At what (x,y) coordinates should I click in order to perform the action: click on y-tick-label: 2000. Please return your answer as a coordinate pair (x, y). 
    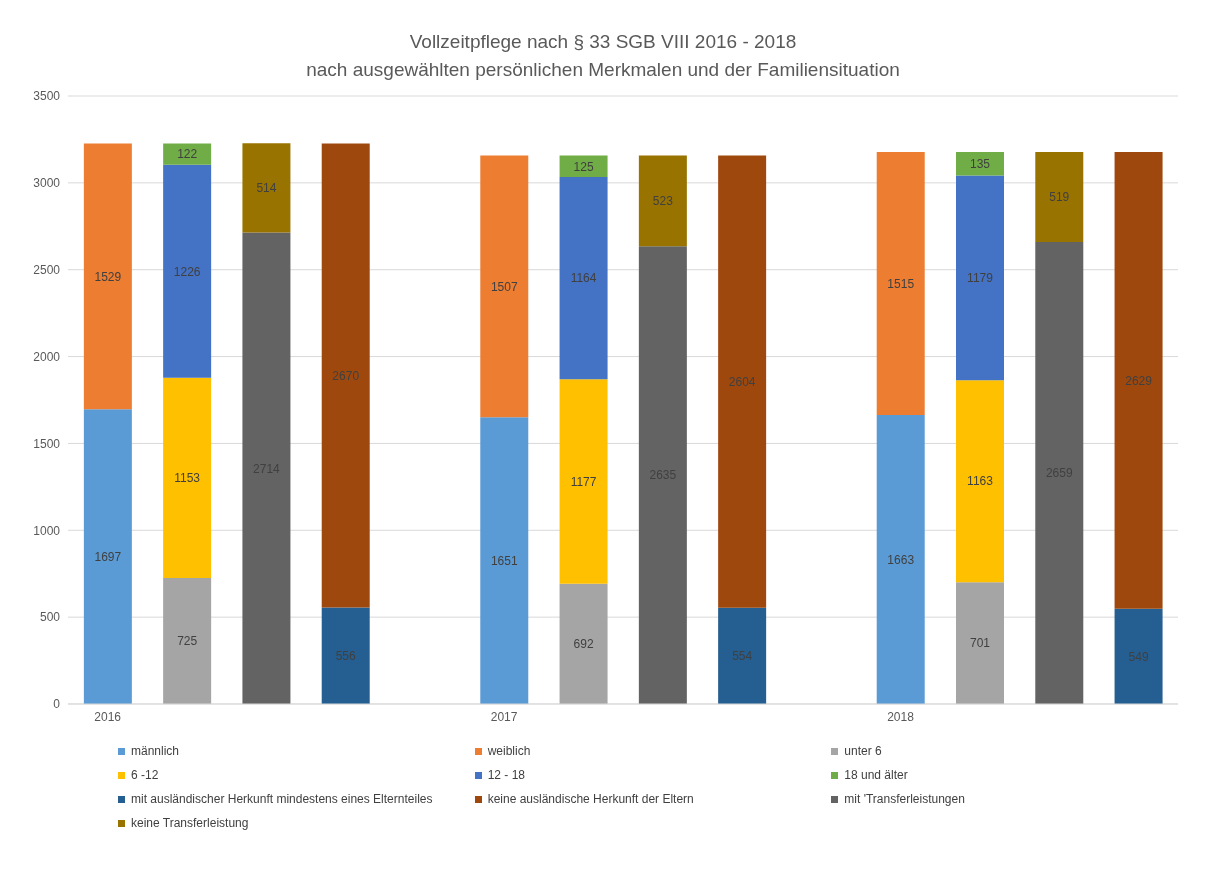
    Looking at the image, I should click on (47, 356).